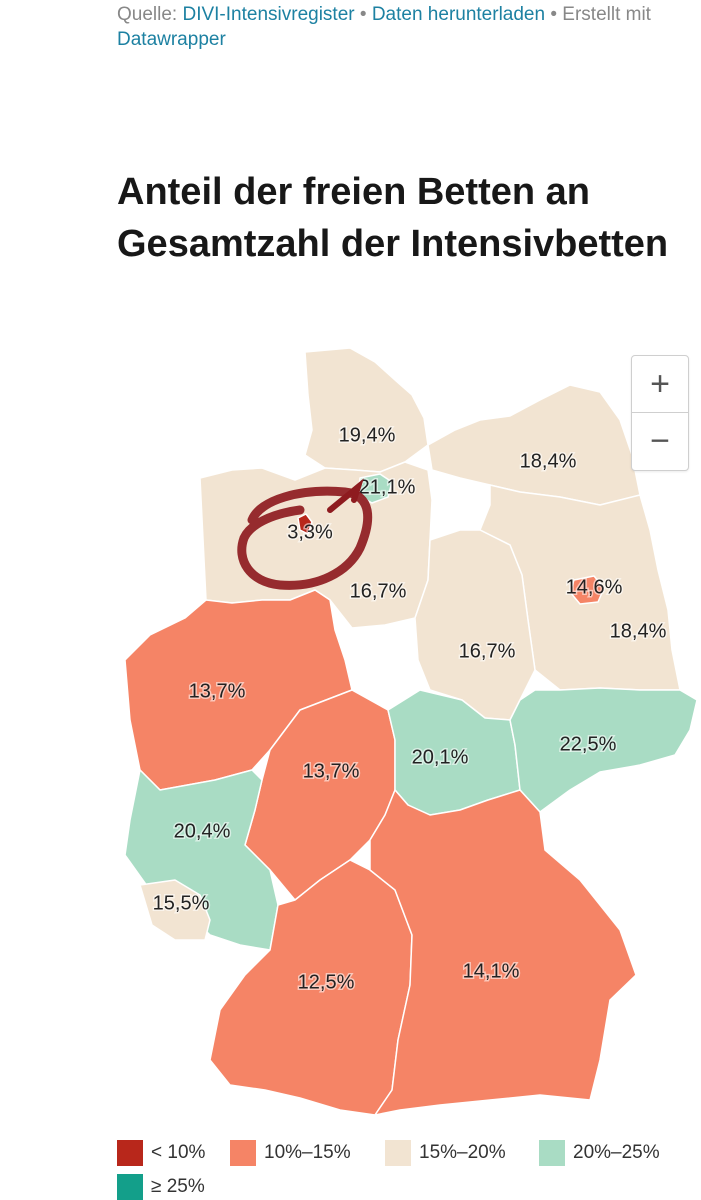 This screenshot has height=1200, width=701. What do you see at coordinates (268, 14) in the screenshot?
I see `source-link-divi: DIVI-Intensivregister` at bounding box center [268, 14].